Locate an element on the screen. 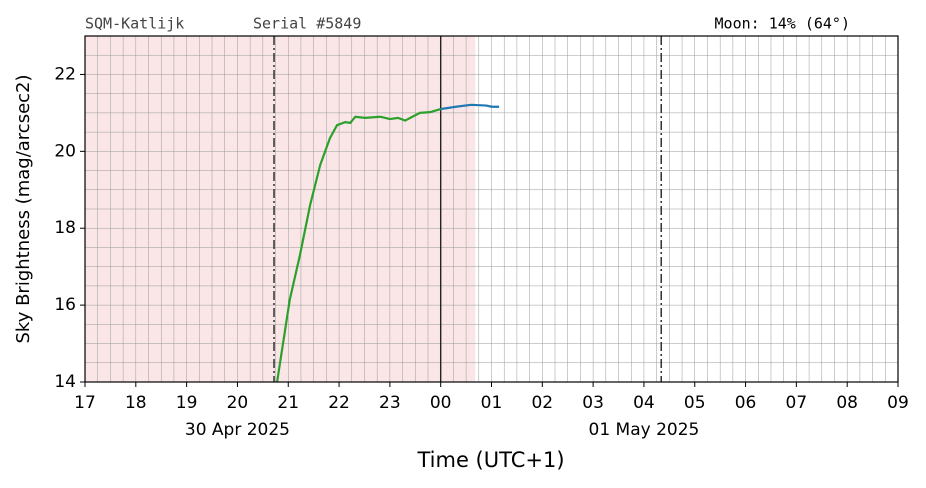  x-tick-label: 21 is located at coordinates (288, 403).